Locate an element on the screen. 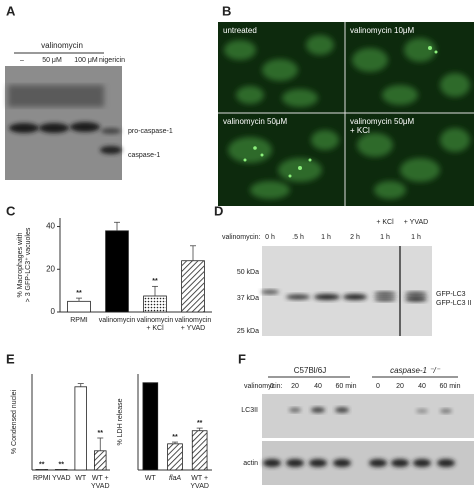 This screenshot has width=474, height=495. lane-label: nigericin is located at coordinates (112, 60).